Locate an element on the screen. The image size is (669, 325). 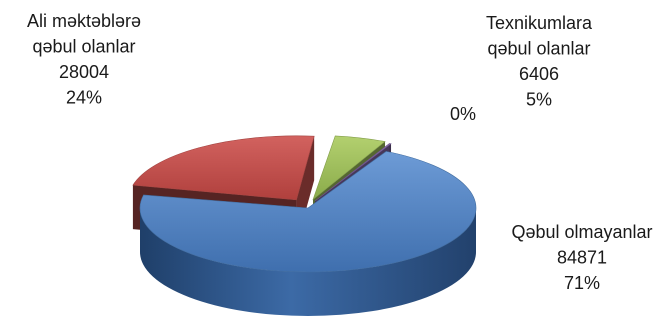
data-label-ali-mektebler: Ali məktəblərə qəbul olanlar 28004 24% is located at coordinates (84, 59).